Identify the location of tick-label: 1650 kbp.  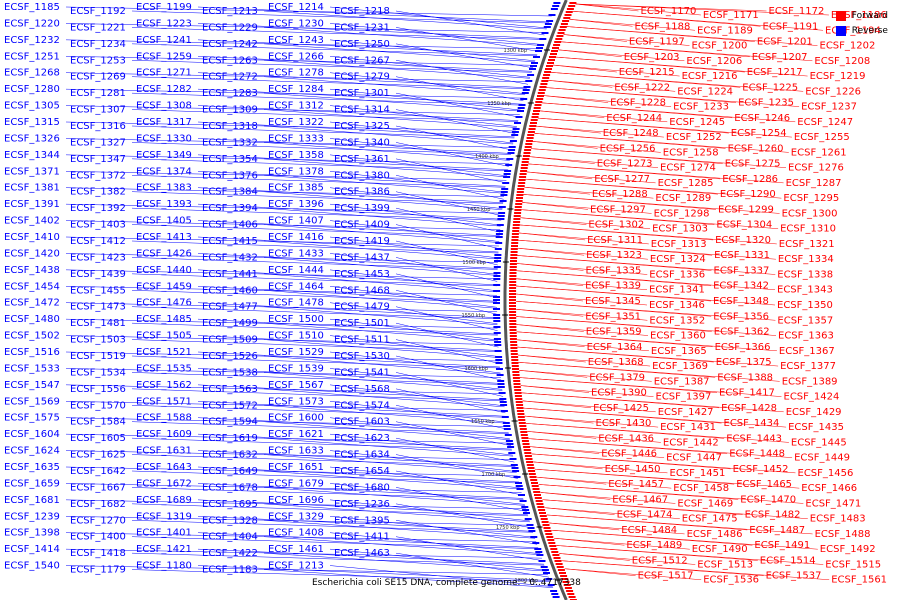
(483, 422).